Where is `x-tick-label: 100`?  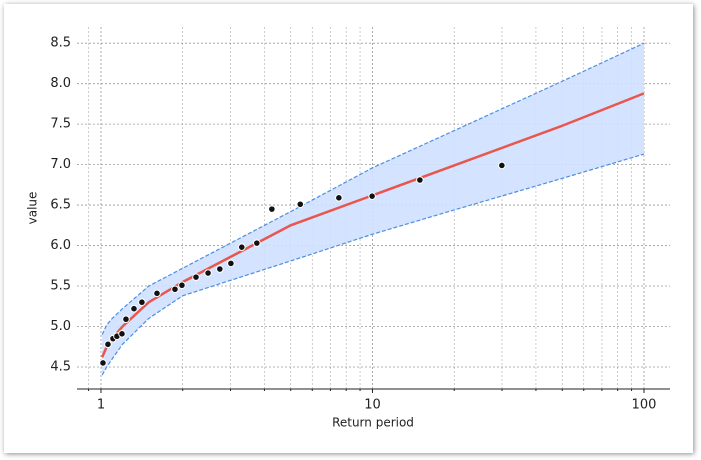
x-tick-label: 100 is located at coordinates (644, 405).